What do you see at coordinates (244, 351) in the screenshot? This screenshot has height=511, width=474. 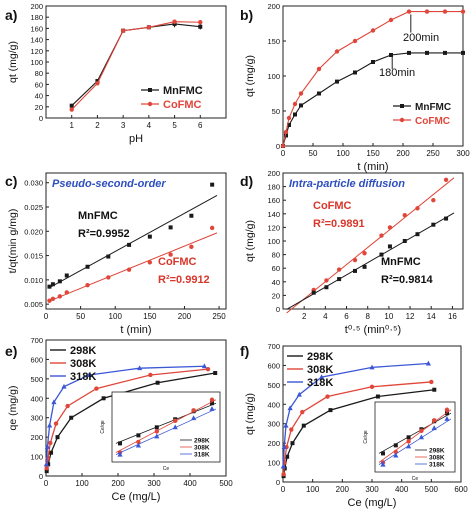 I see `panel-label: f)` at bounding box center [244, 351].